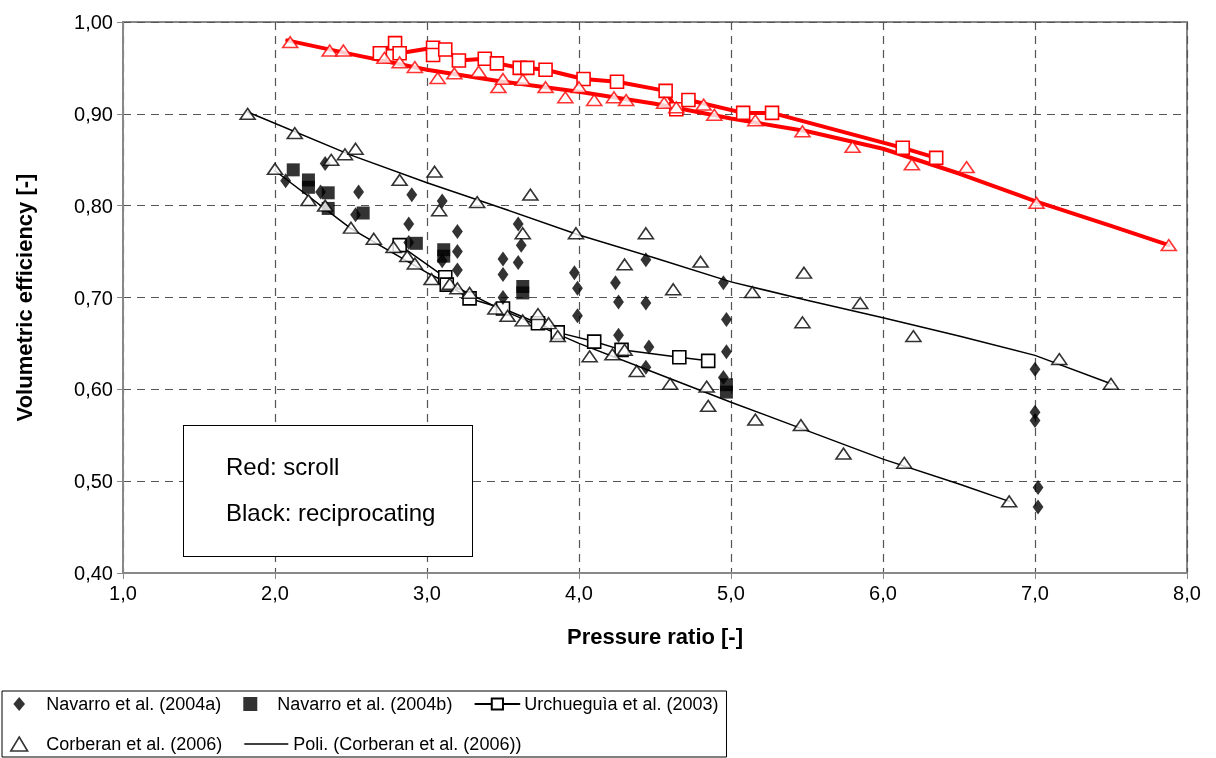 This screenshot has width=1216, height=758. Describe the element at coordinates (134, 704) in the screenshot. I see `legend-label: Navarro et al. (2004a)` at that location.